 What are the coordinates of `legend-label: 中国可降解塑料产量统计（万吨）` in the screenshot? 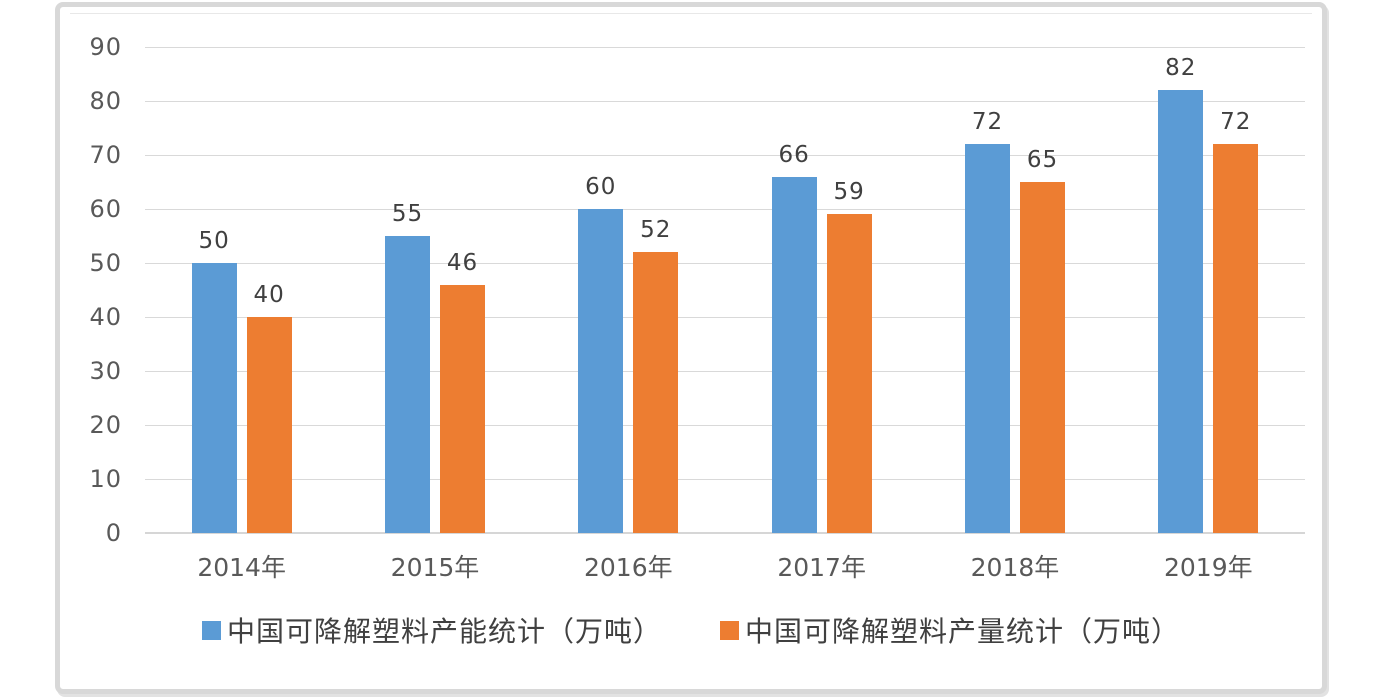 It's located at (963, 631).